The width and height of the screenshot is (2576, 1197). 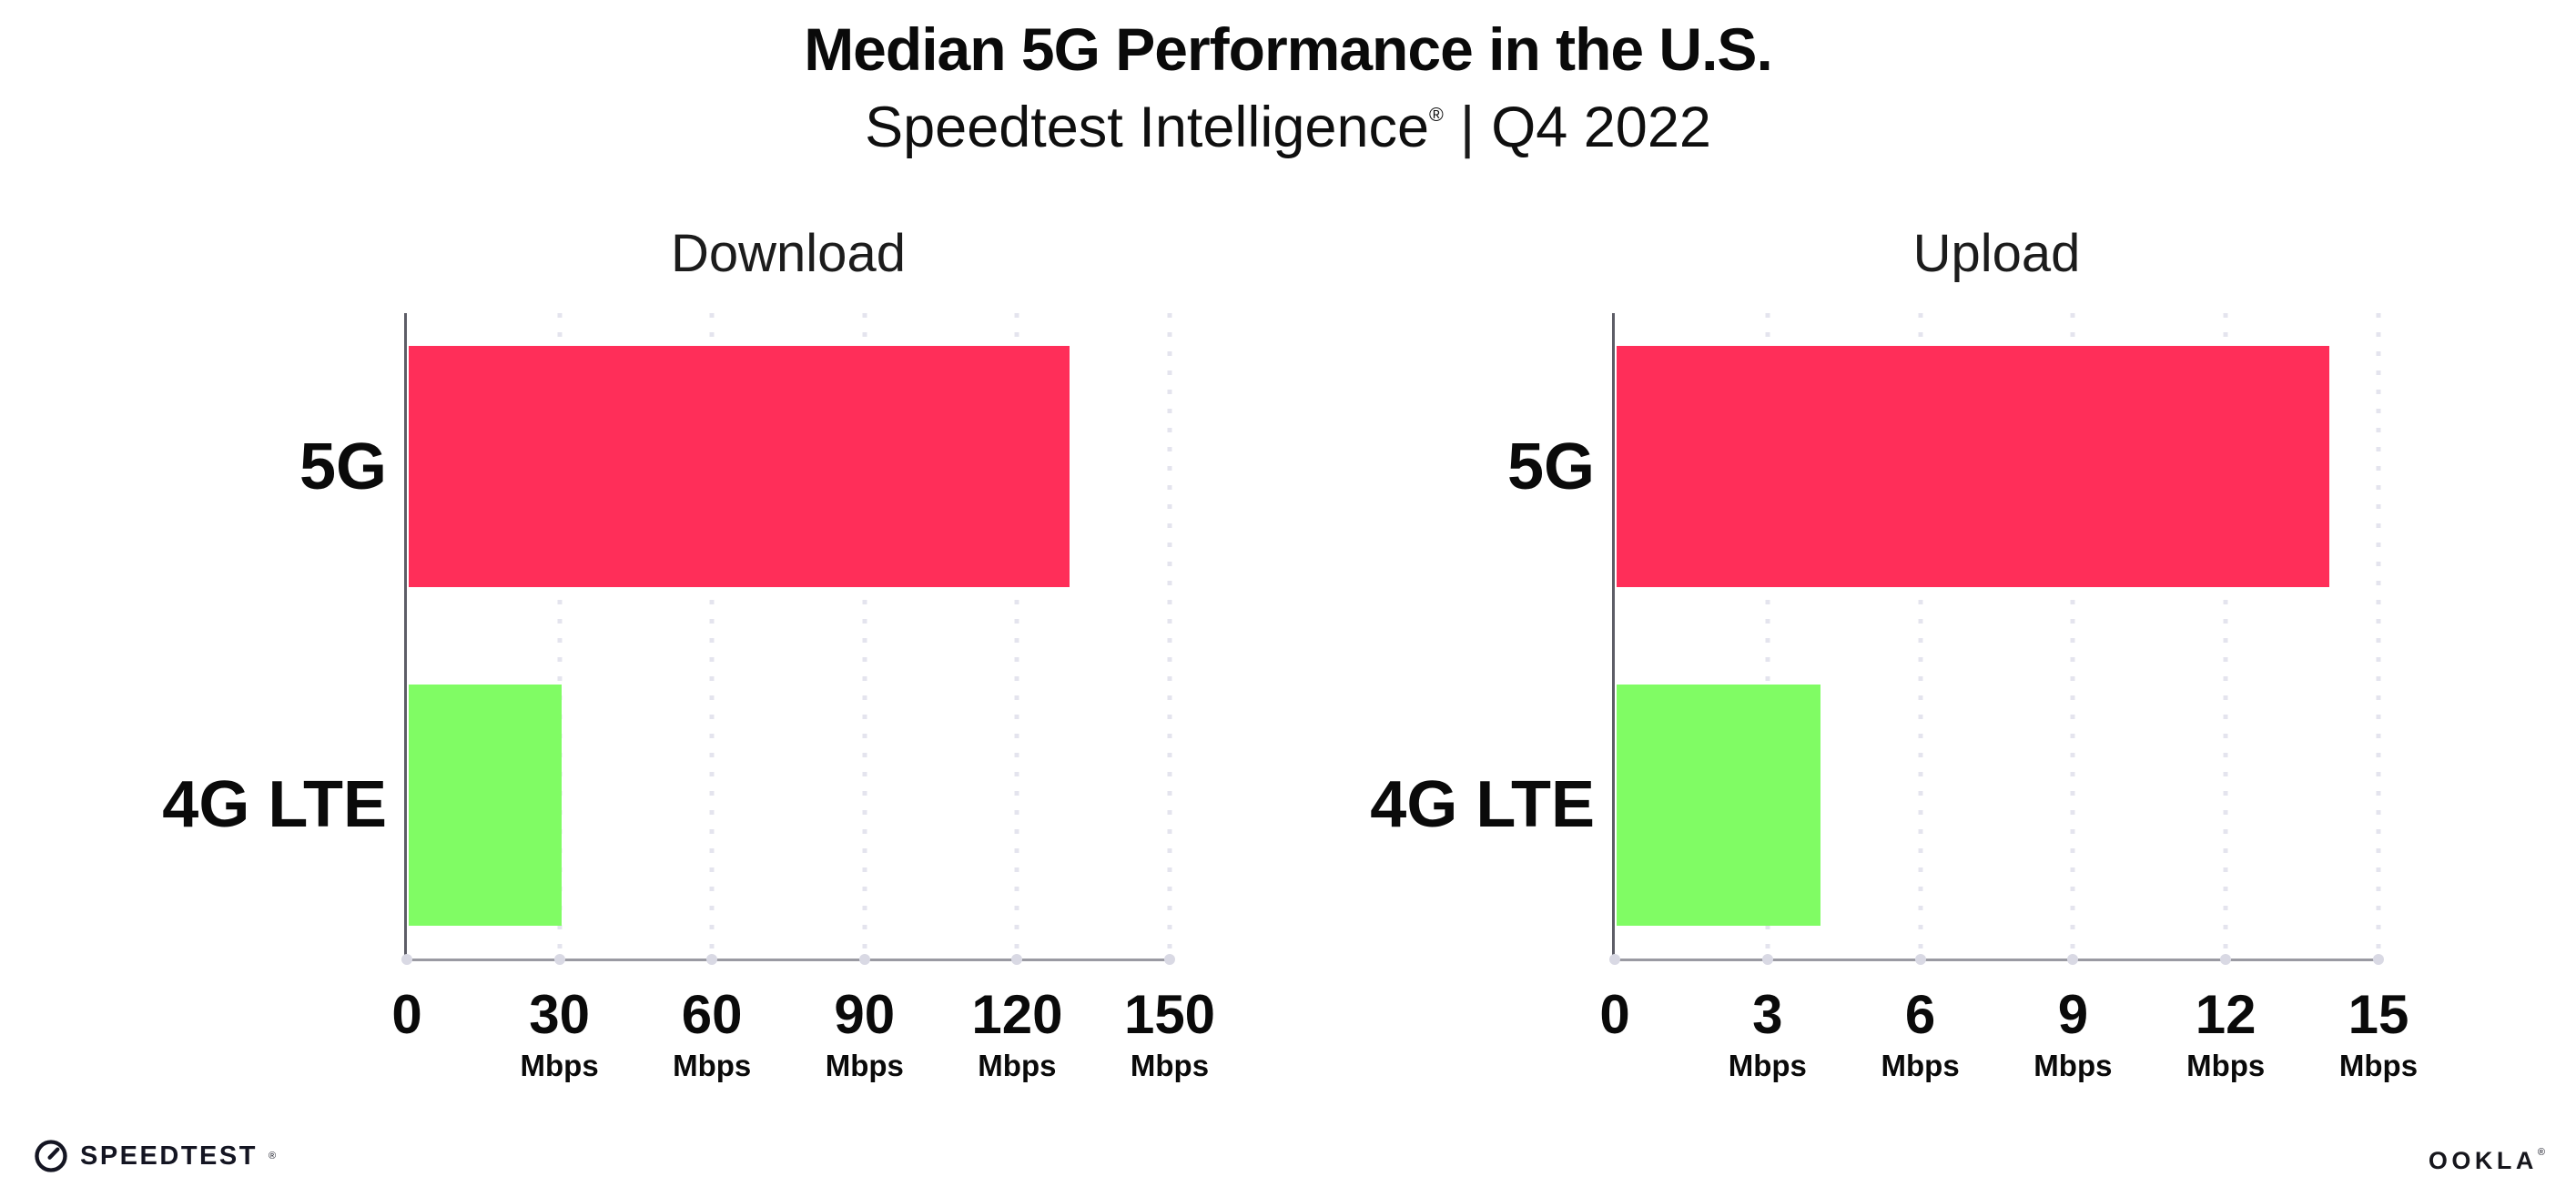 What do you see at coordinates (485, 806) in the screenshot?
I see `bar-4g-lte-download` at bounding box center [485, 806].